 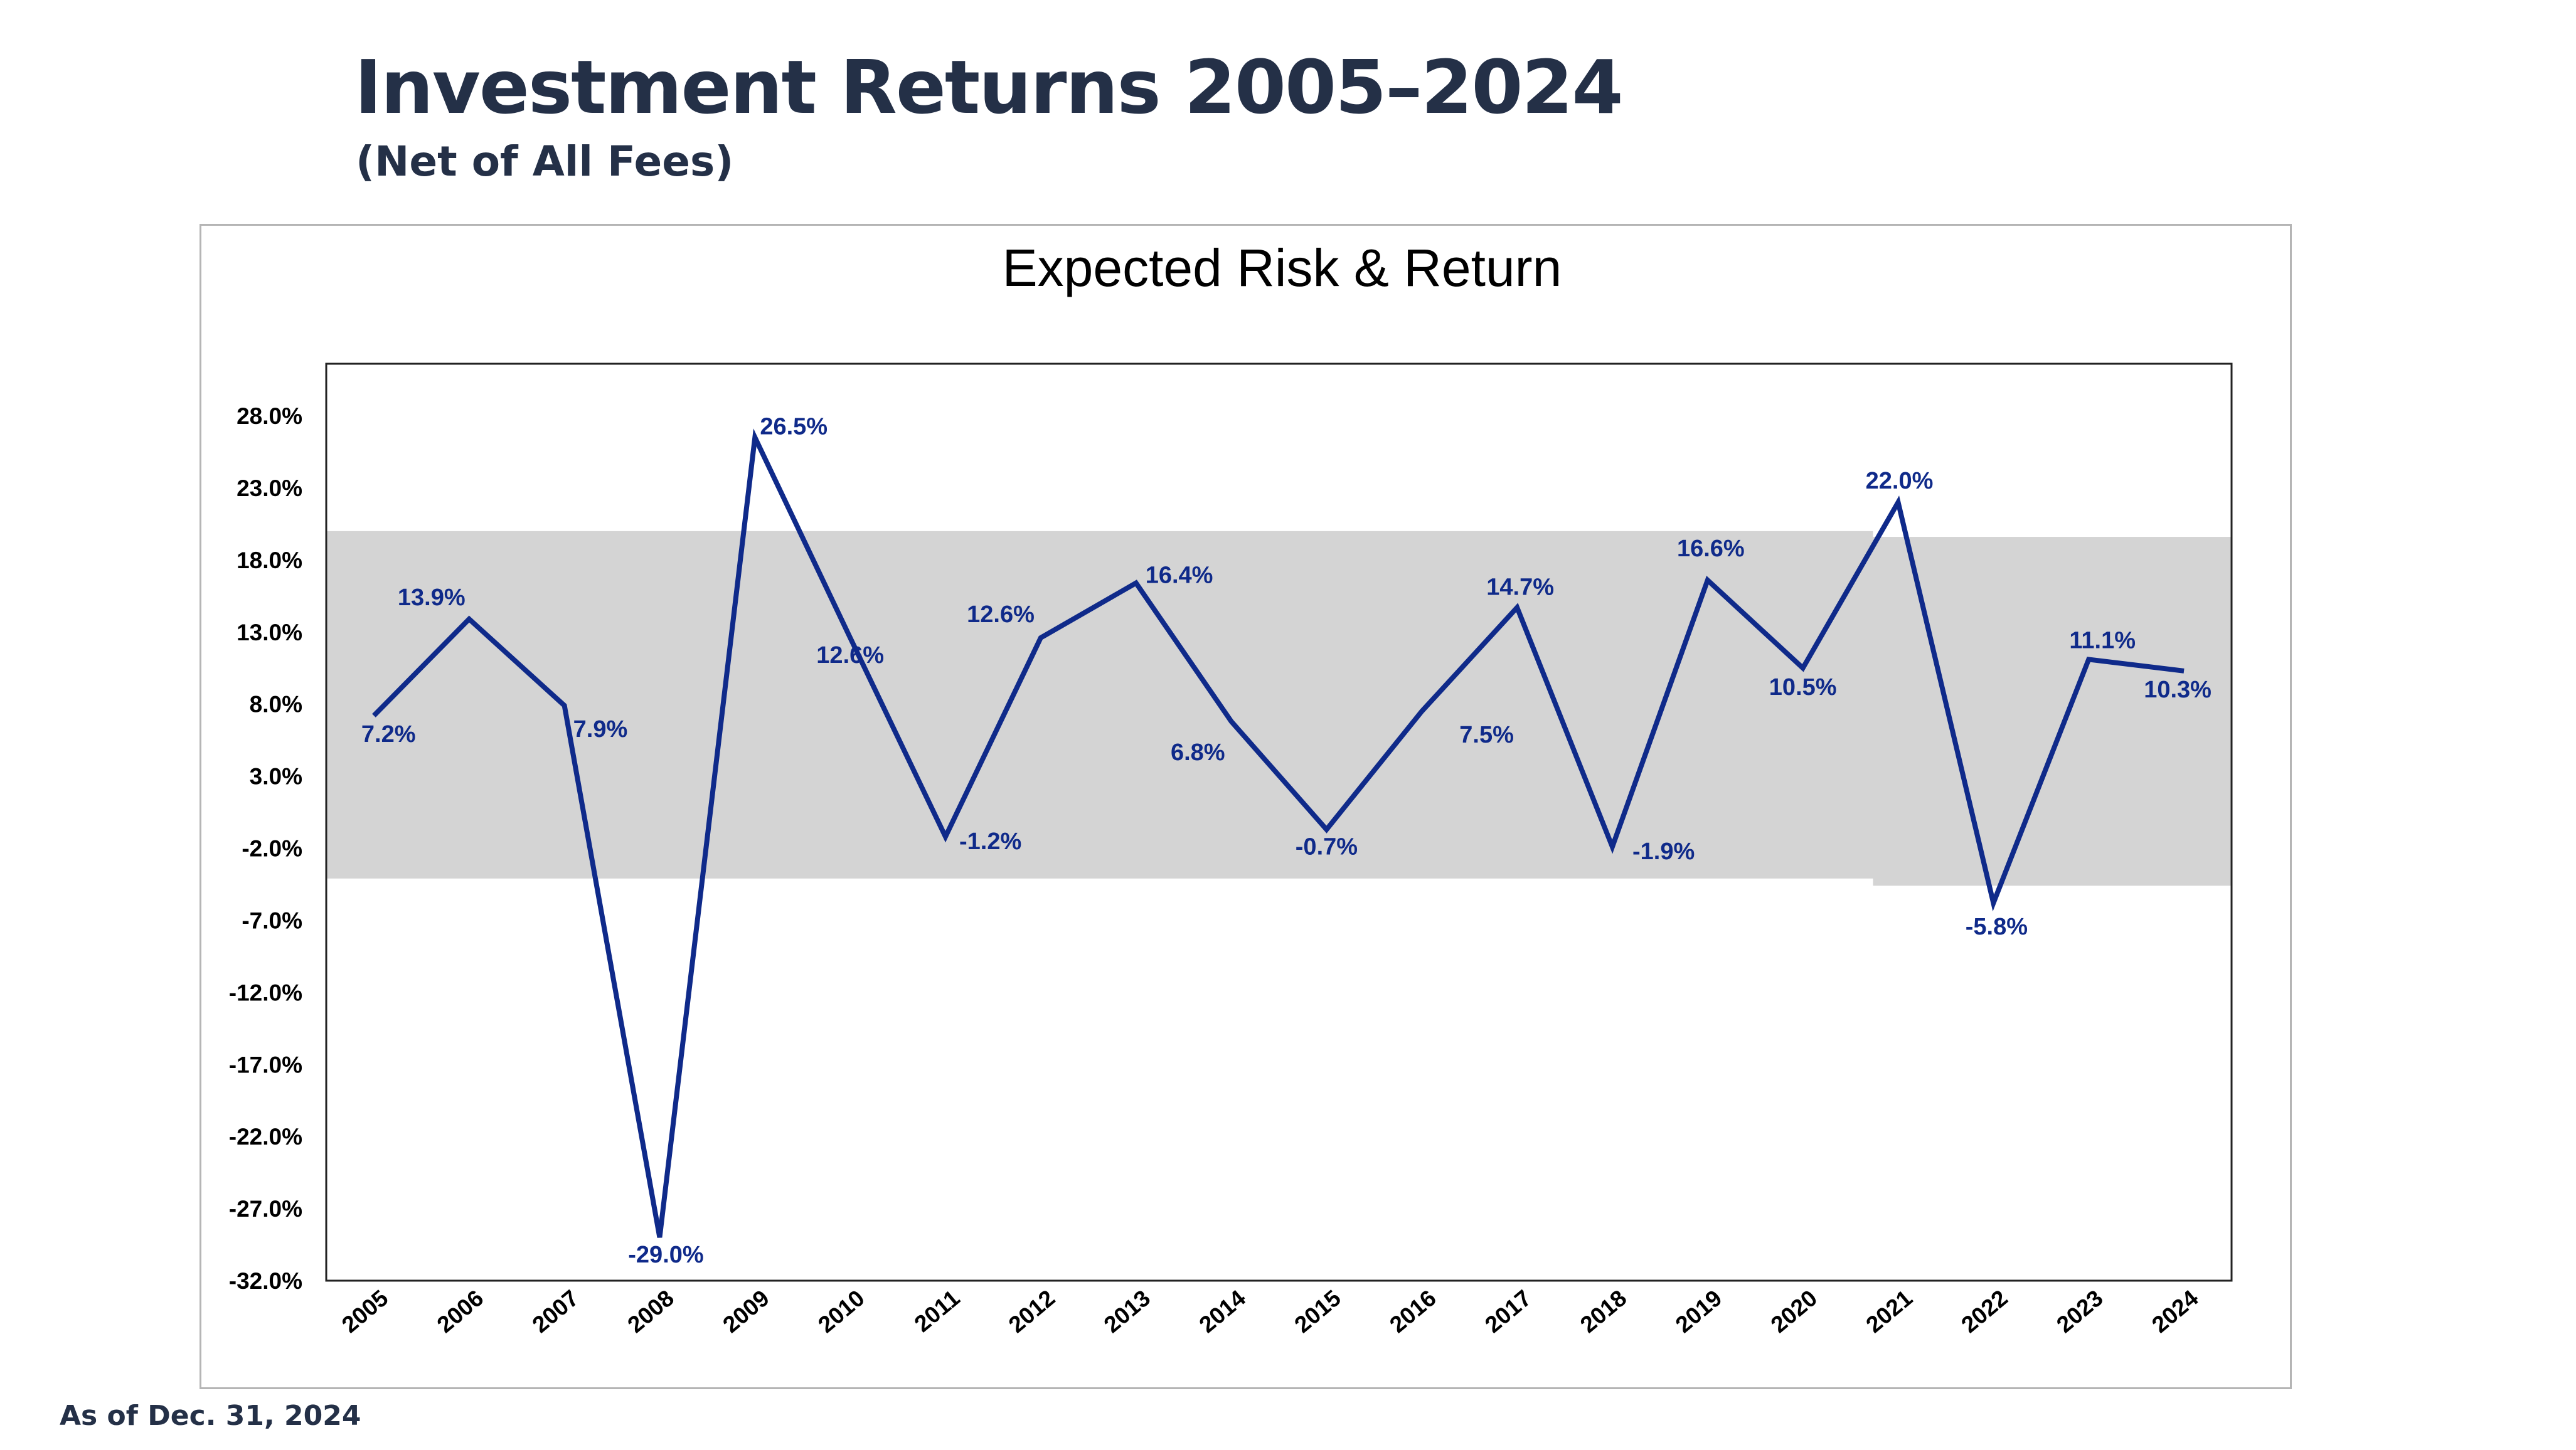 What do you see at coordinates (1984, 1311) in the screenshot?
I see `x-tick-label: 2022` at bounding box center [1984, 1311].